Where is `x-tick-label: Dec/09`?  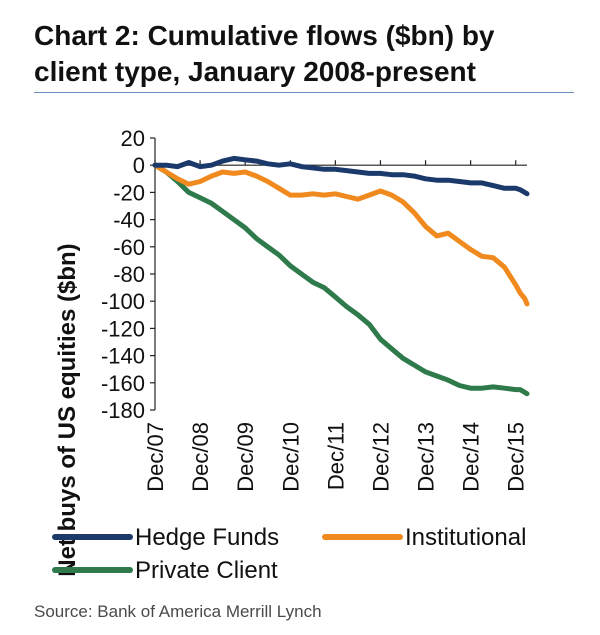 x-tick-label: Dec/09 is located at coordinates (245, 457).